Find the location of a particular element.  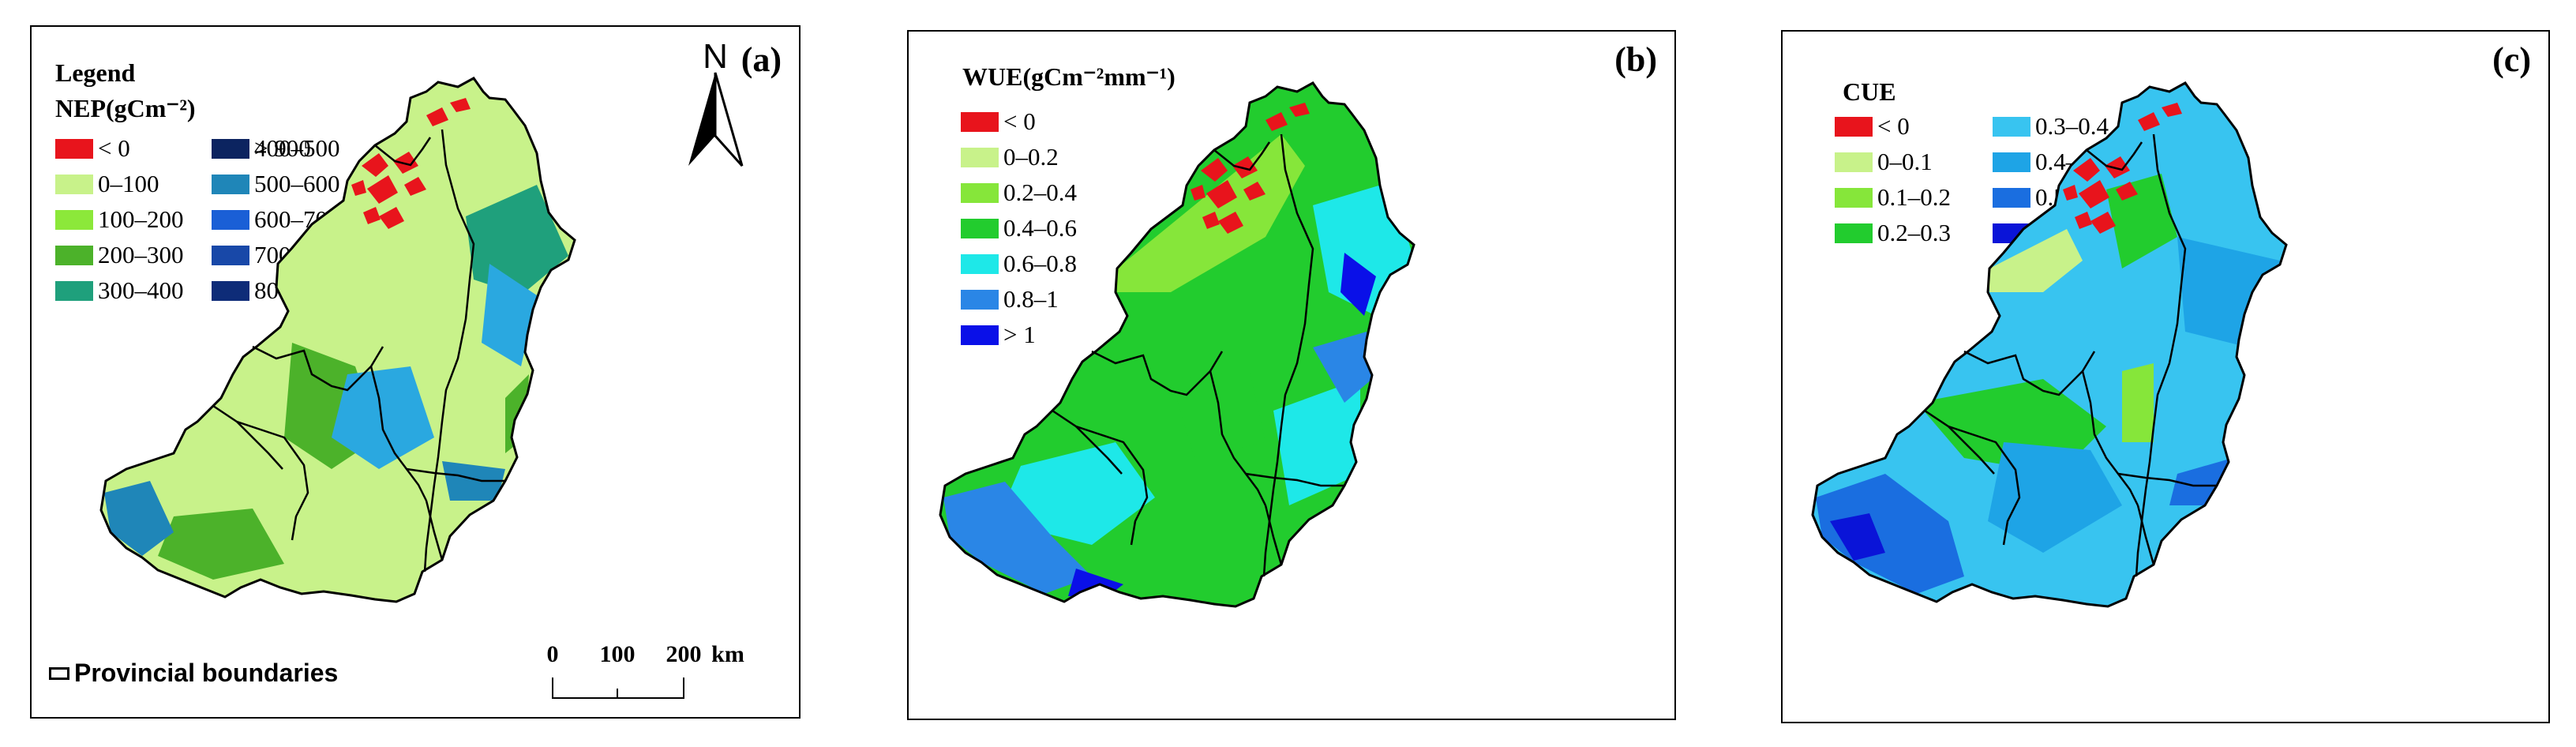

legend-item: 0.6–0.8 is located at coordinates (1019, 264).